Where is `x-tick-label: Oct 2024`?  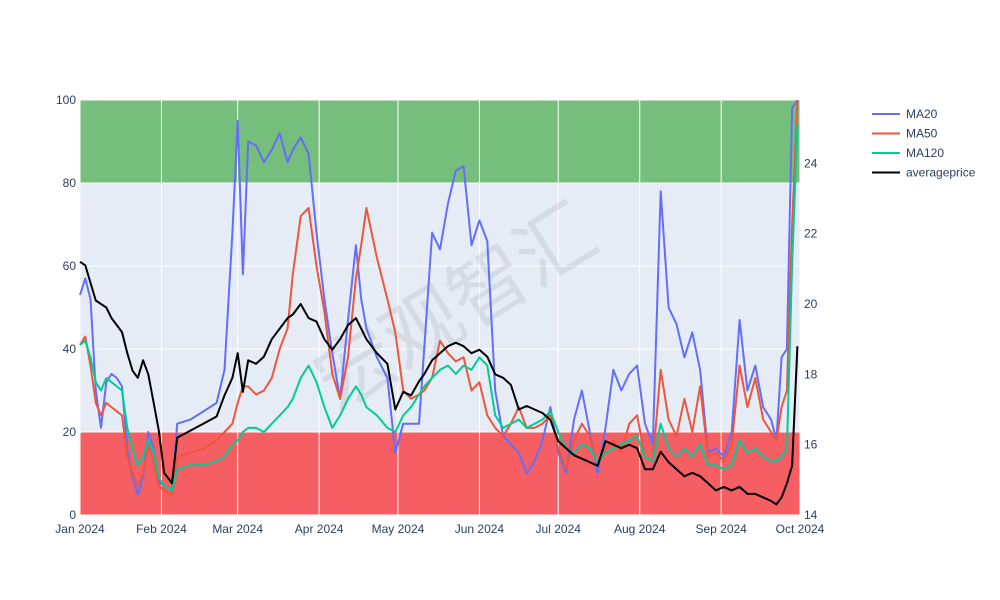
x-tick-label: Oct 2024 is located at coordinates (800, 529).